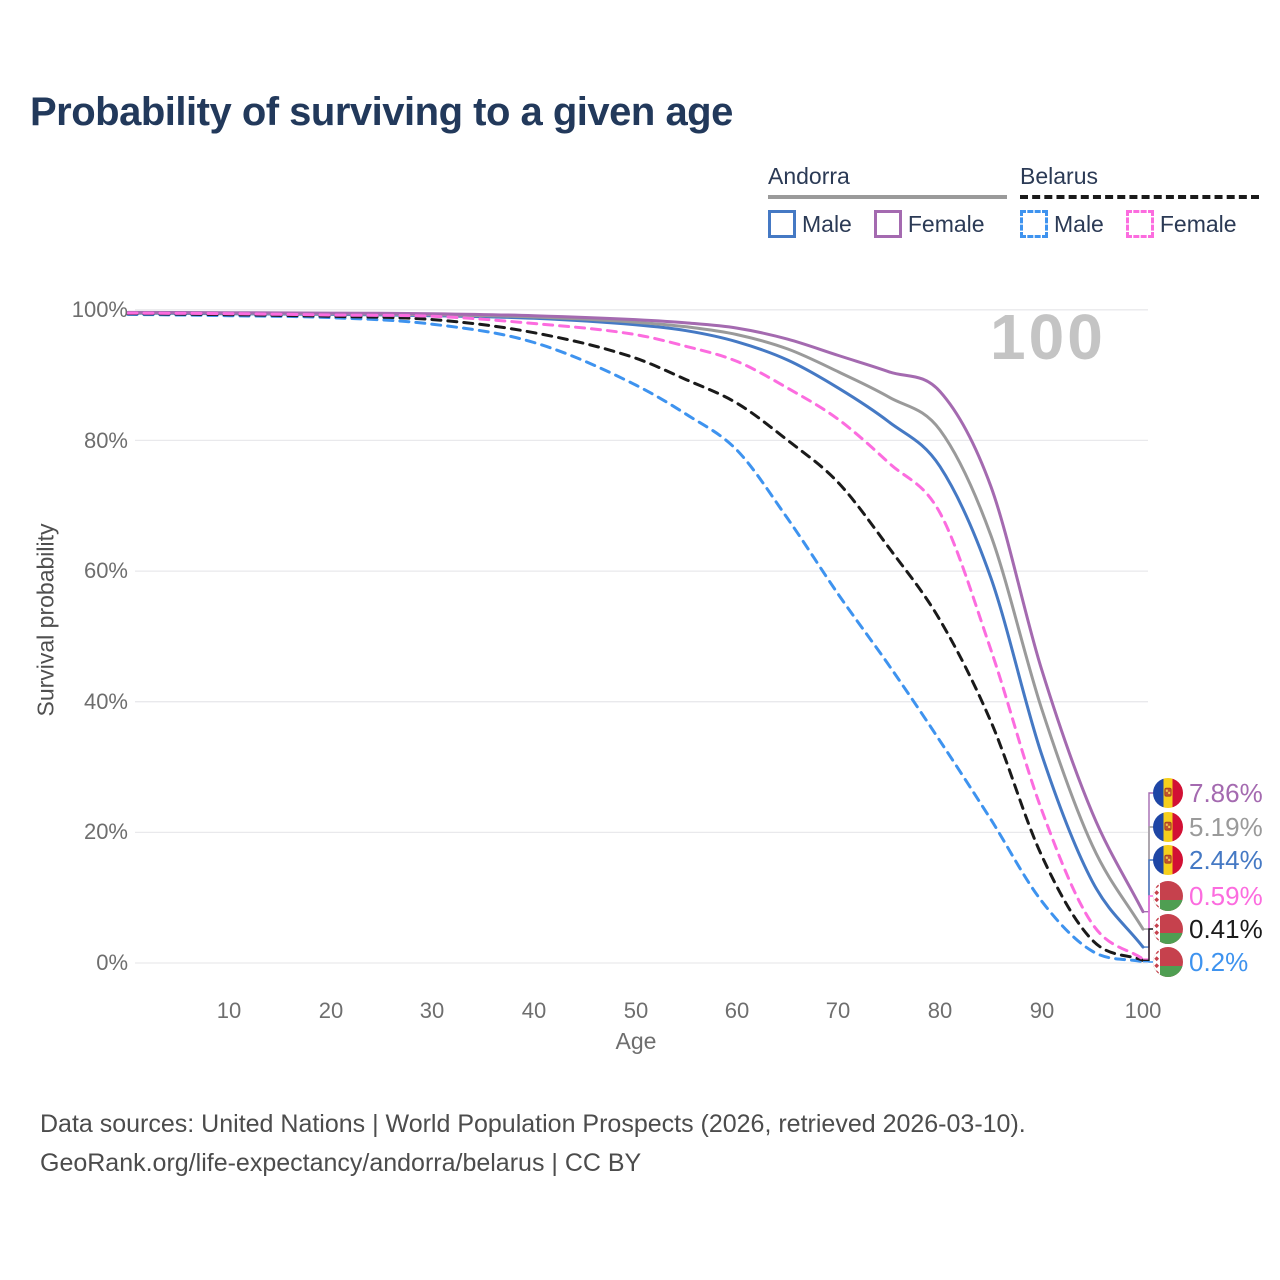 The width and height of the screenshot is (1280, 1280). Describe the element at coordinates (809, 176) in the screenshot. I see `legend-country-label: Andorra` at that location.